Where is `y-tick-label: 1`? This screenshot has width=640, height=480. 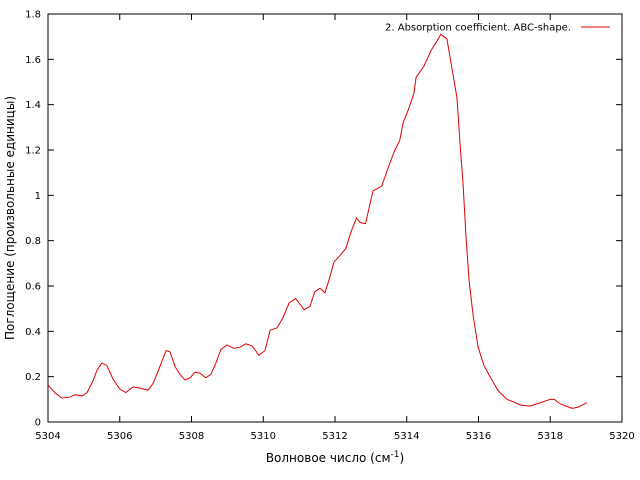 y-tick-label: 1 is located at coordinates (38, 196).